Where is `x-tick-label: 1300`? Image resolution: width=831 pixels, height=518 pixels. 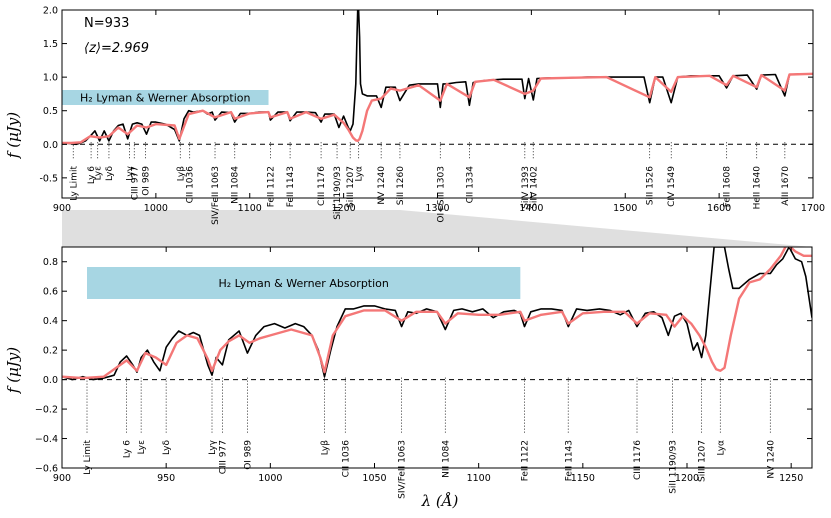
x-tick-label: 1300 is located at coordinates (437, 208).